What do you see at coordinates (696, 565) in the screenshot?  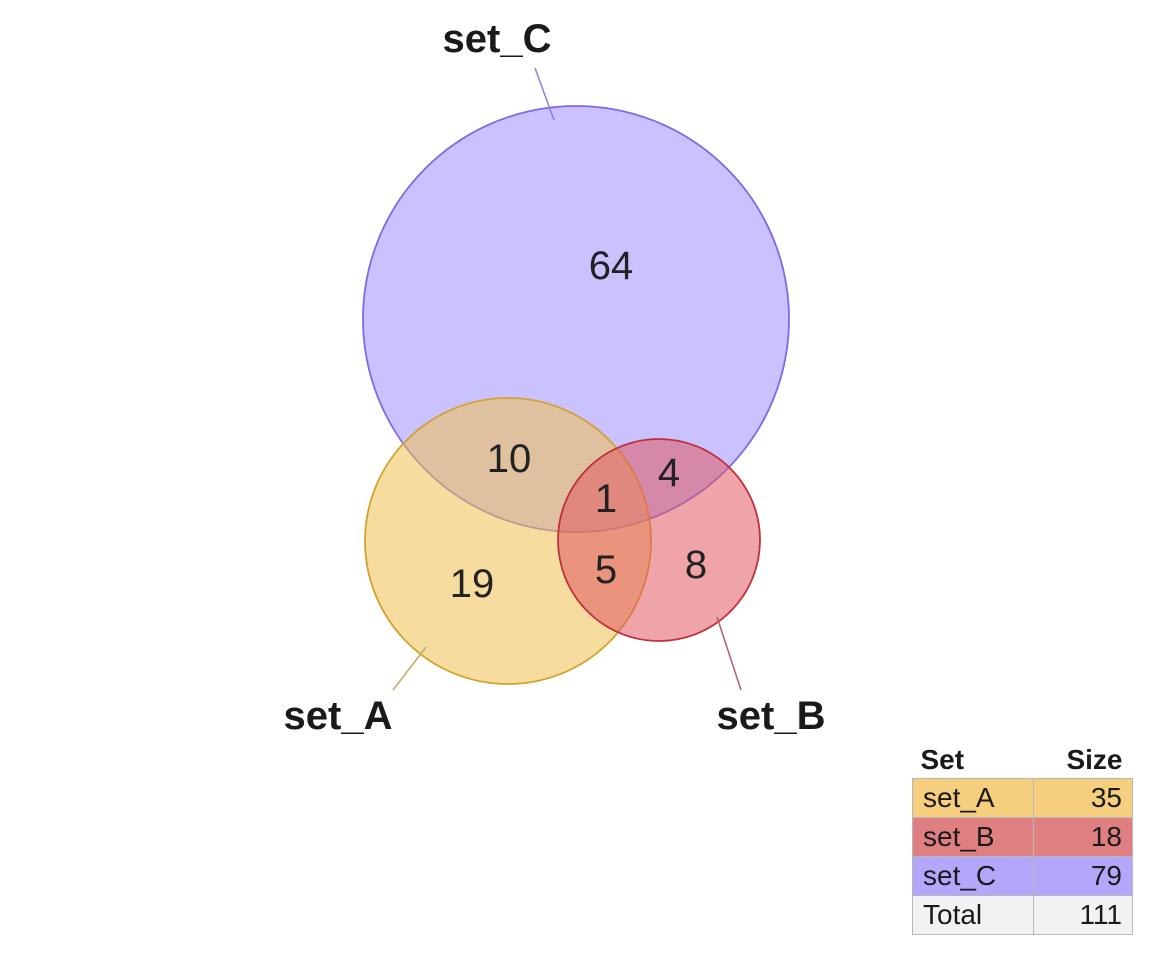 I see `count-b-only: 8` at bounding box center [696, 565].